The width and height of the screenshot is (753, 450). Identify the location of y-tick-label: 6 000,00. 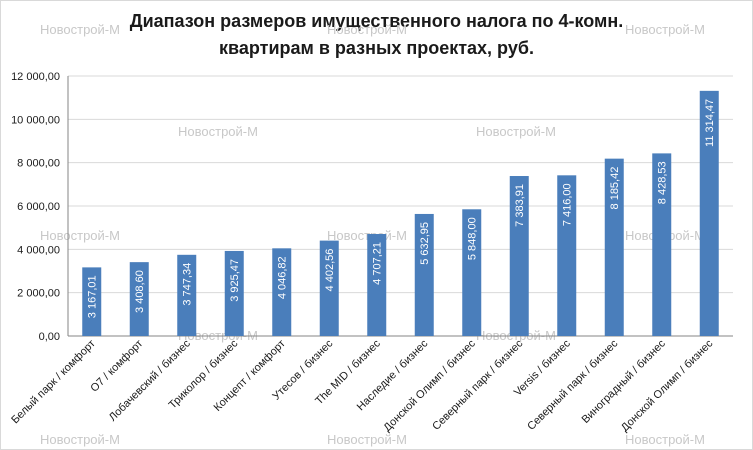
(38, 207).